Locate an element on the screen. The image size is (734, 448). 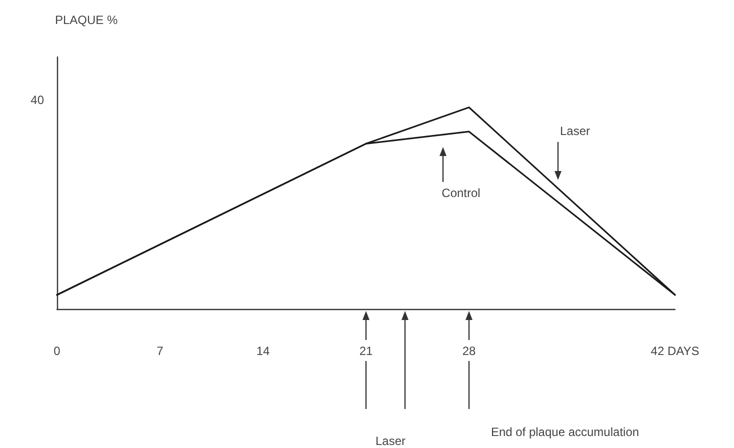
text: End of plaque accumulation is located at coordinates (565, 432).